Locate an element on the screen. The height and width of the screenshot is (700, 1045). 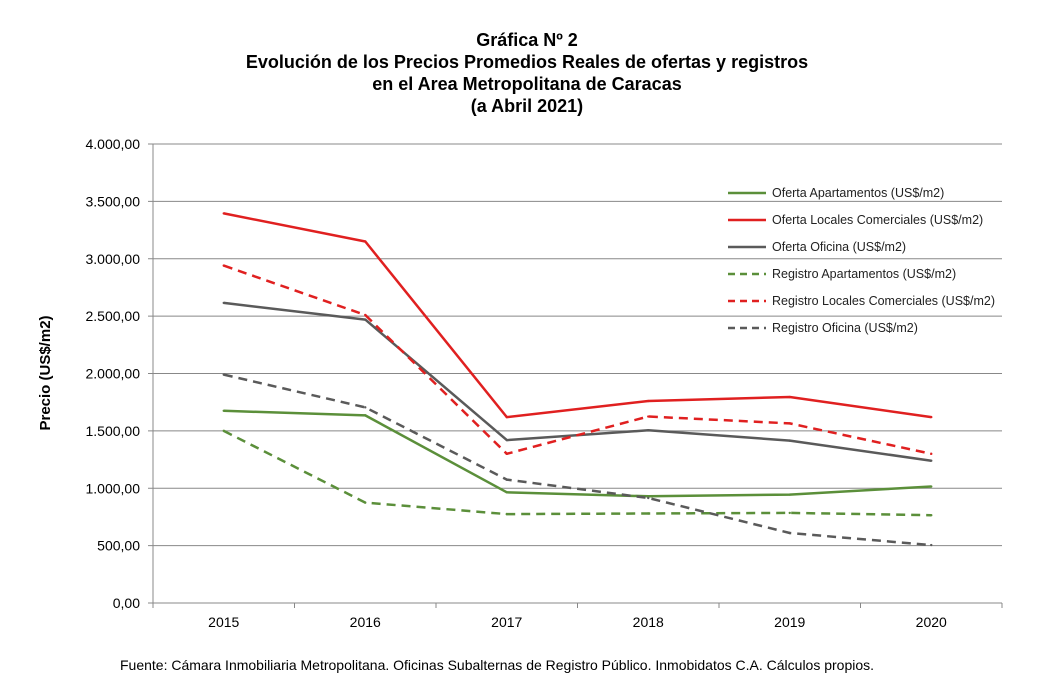
legend-label: Registro Oficina (US$/m2) is located at coordinates (845, 328).